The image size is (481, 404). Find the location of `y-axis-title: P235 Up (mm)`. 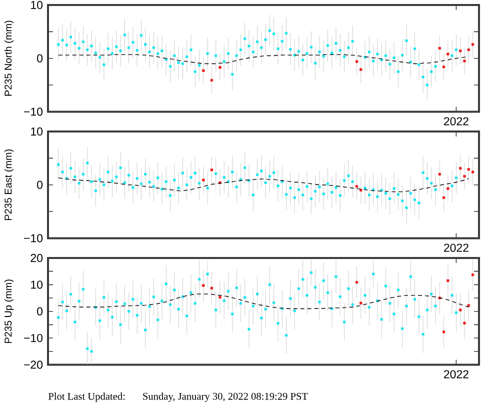

y-axis-title: P235 Up (mm) is located at coordinates (9, 311).